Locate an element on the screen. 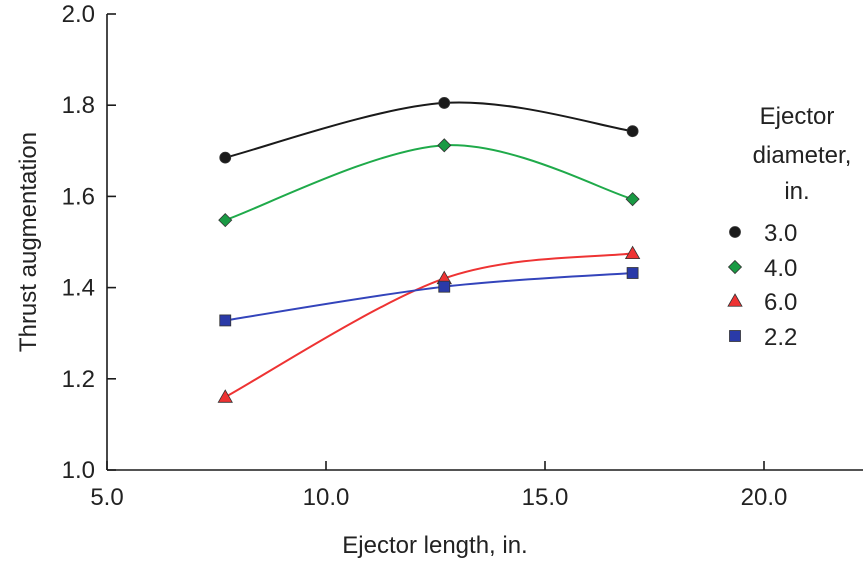 Image resolution: width=863 pixels, height=561 pixels. legend-label-2-2: 2.2 is located at coordinates (780, 337).